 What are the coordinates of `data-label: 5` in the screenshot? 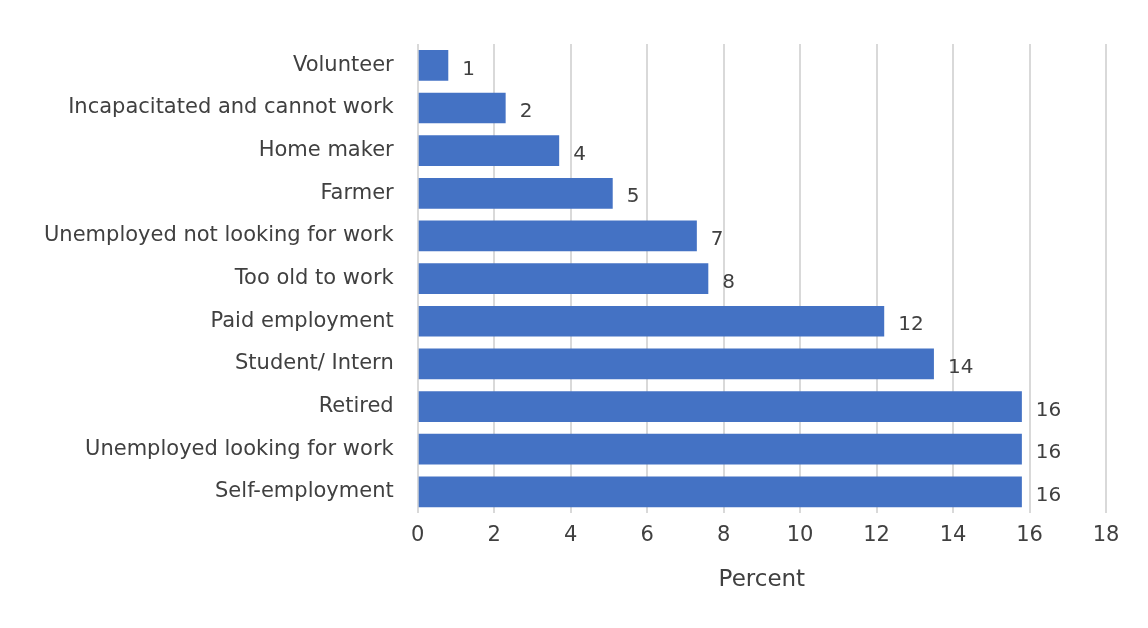 It's located at (633, 195).